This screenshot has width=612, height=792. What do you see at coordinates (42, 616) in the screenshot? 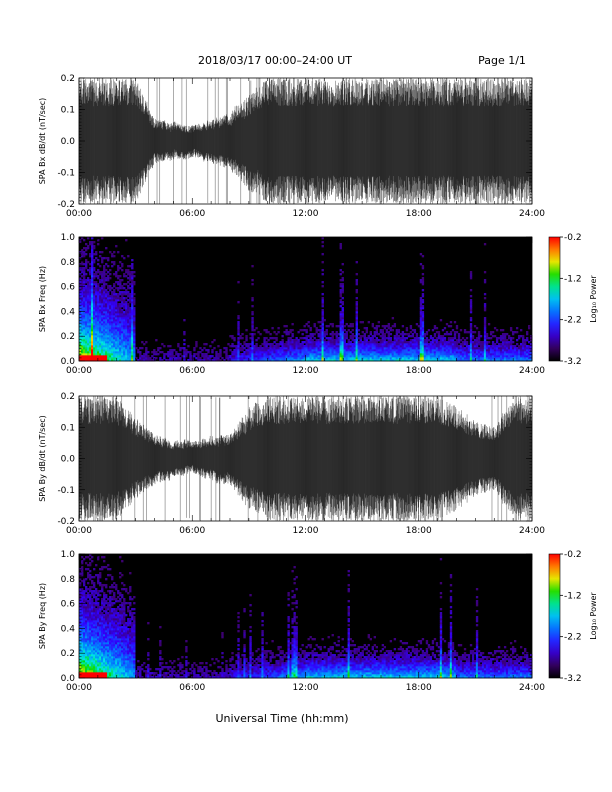
I see `y-axis-label: SPA By Freq (Hz)` at bounding box center [42, 616].